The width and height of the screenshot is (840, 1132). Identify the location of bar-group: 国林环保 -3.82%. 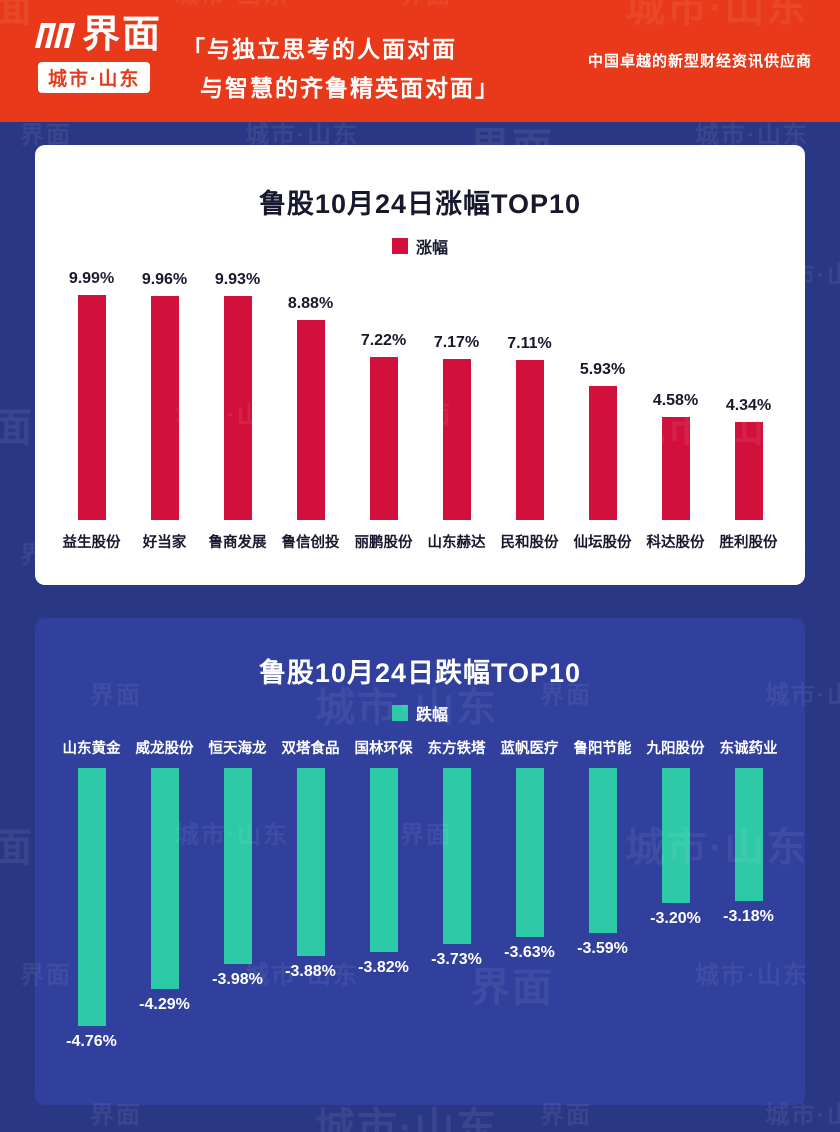
(383, 895).